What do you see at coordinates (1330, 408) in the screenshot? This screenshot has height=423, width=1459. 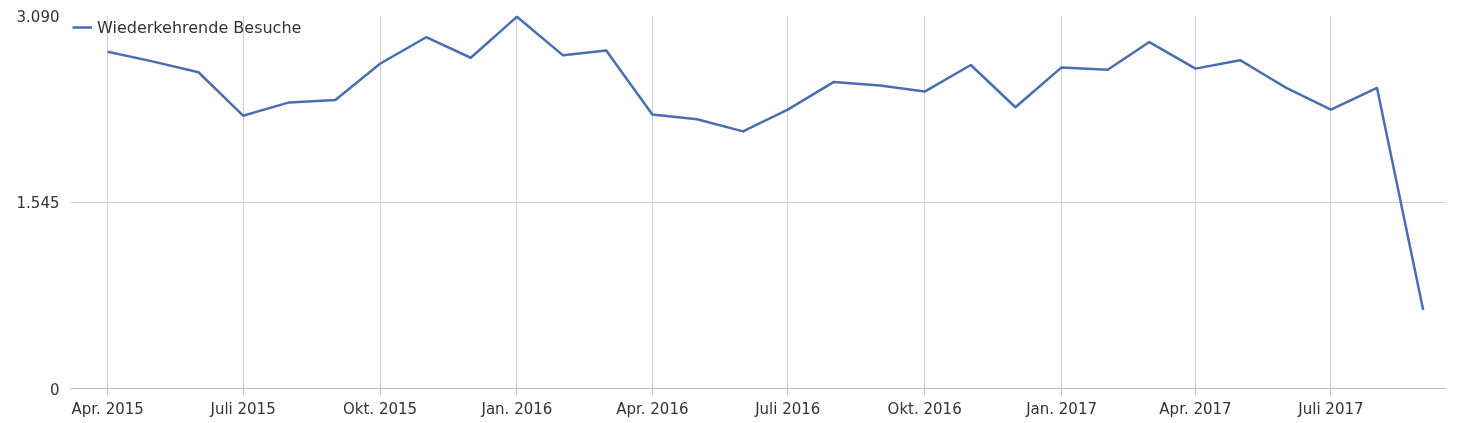 I see `x-tick-label: Juli 2017` at bounding box center [1330, 408].